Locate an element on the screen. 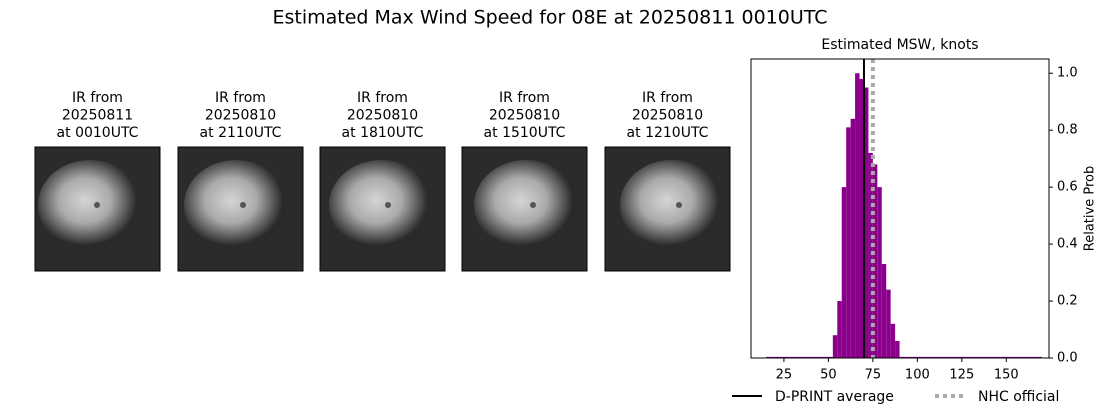 Image resolution: width=1100 pixels, height=409 pixels. image-title: at 1810UTC is located at coordinates (383, 133).